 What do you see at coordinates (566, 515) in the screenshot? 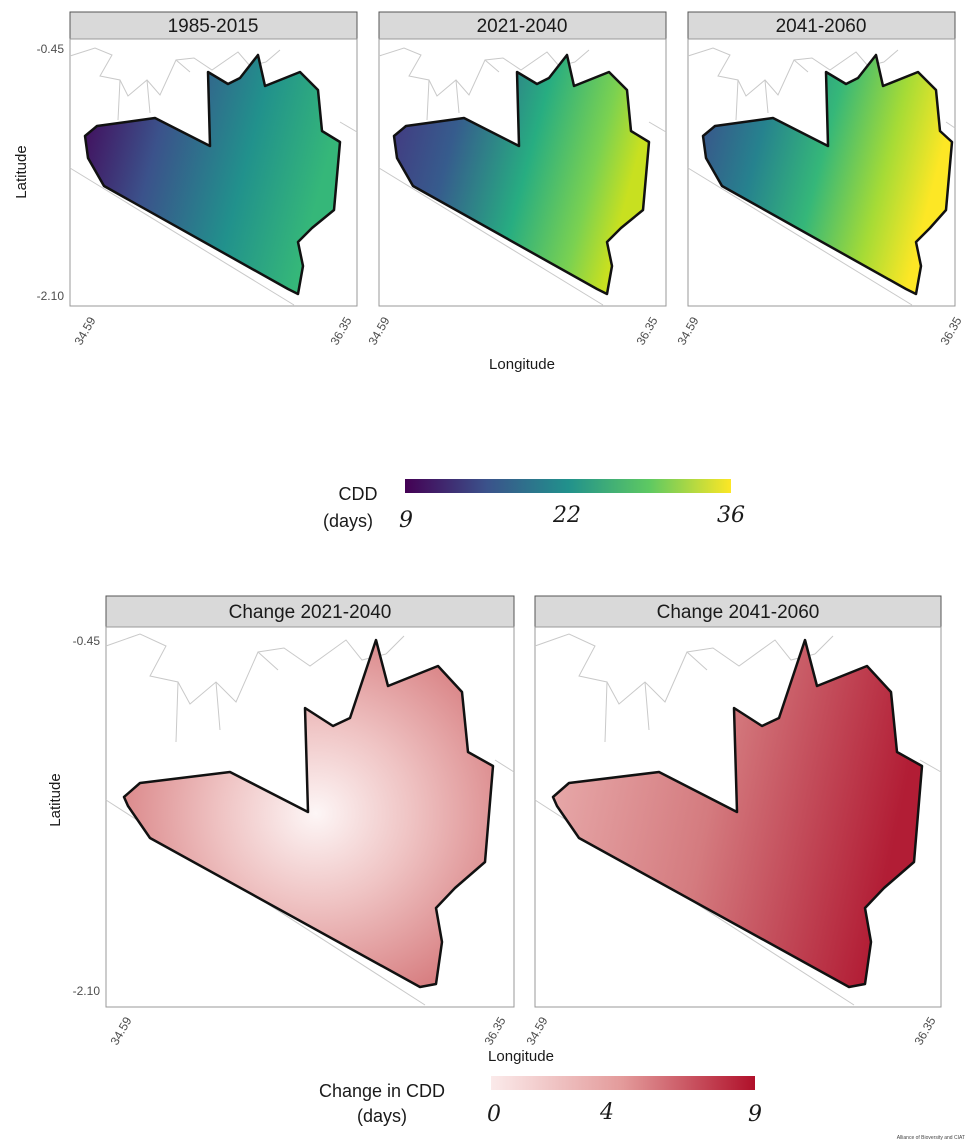
I see `legend-label: 22` at bounding box center [566, 515].